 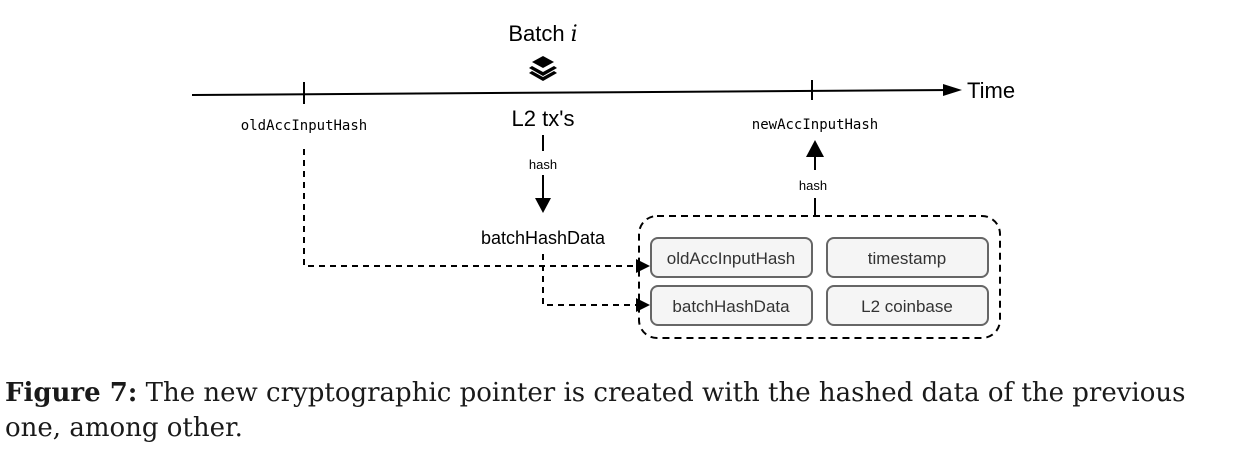 What do you see at coordinates (573, 92) in the screenshot?
I see `timeline-axis` at bounding box center [573, 92].